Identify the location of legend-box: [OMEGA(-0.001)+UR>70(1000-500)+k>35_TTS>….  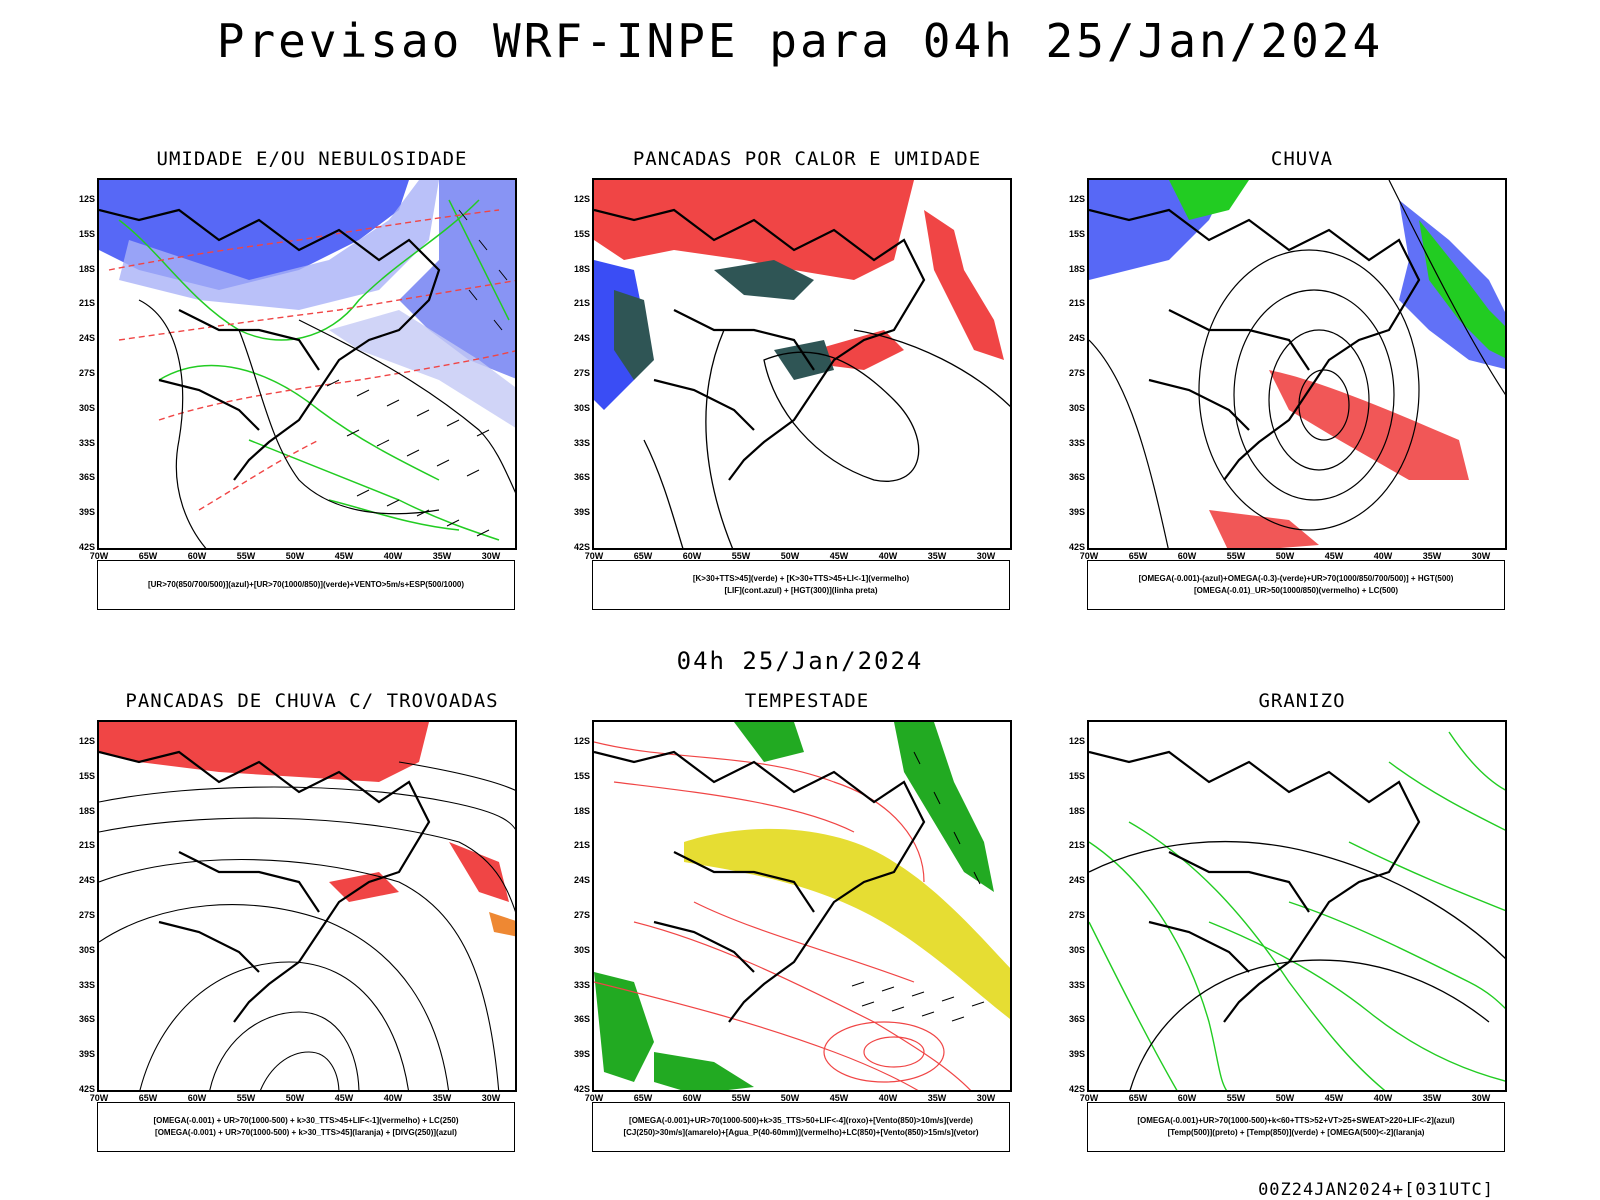
(801, 1127).